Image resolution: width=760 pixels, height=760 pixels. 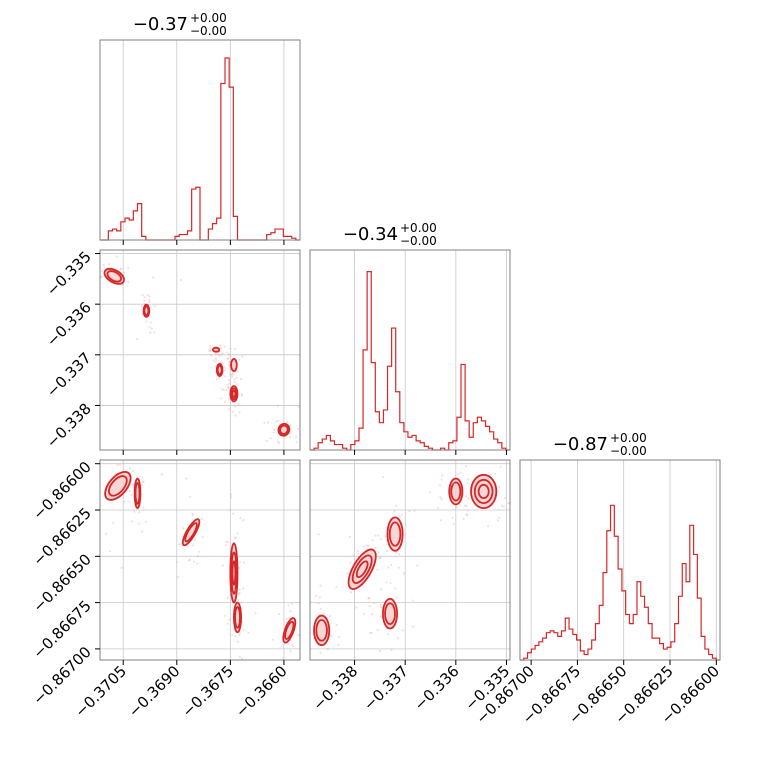 What do you see at coordinates (580, 444) in the screenshot?
I see `panel-title-2: −0.87` at bounding box center [580, 444].